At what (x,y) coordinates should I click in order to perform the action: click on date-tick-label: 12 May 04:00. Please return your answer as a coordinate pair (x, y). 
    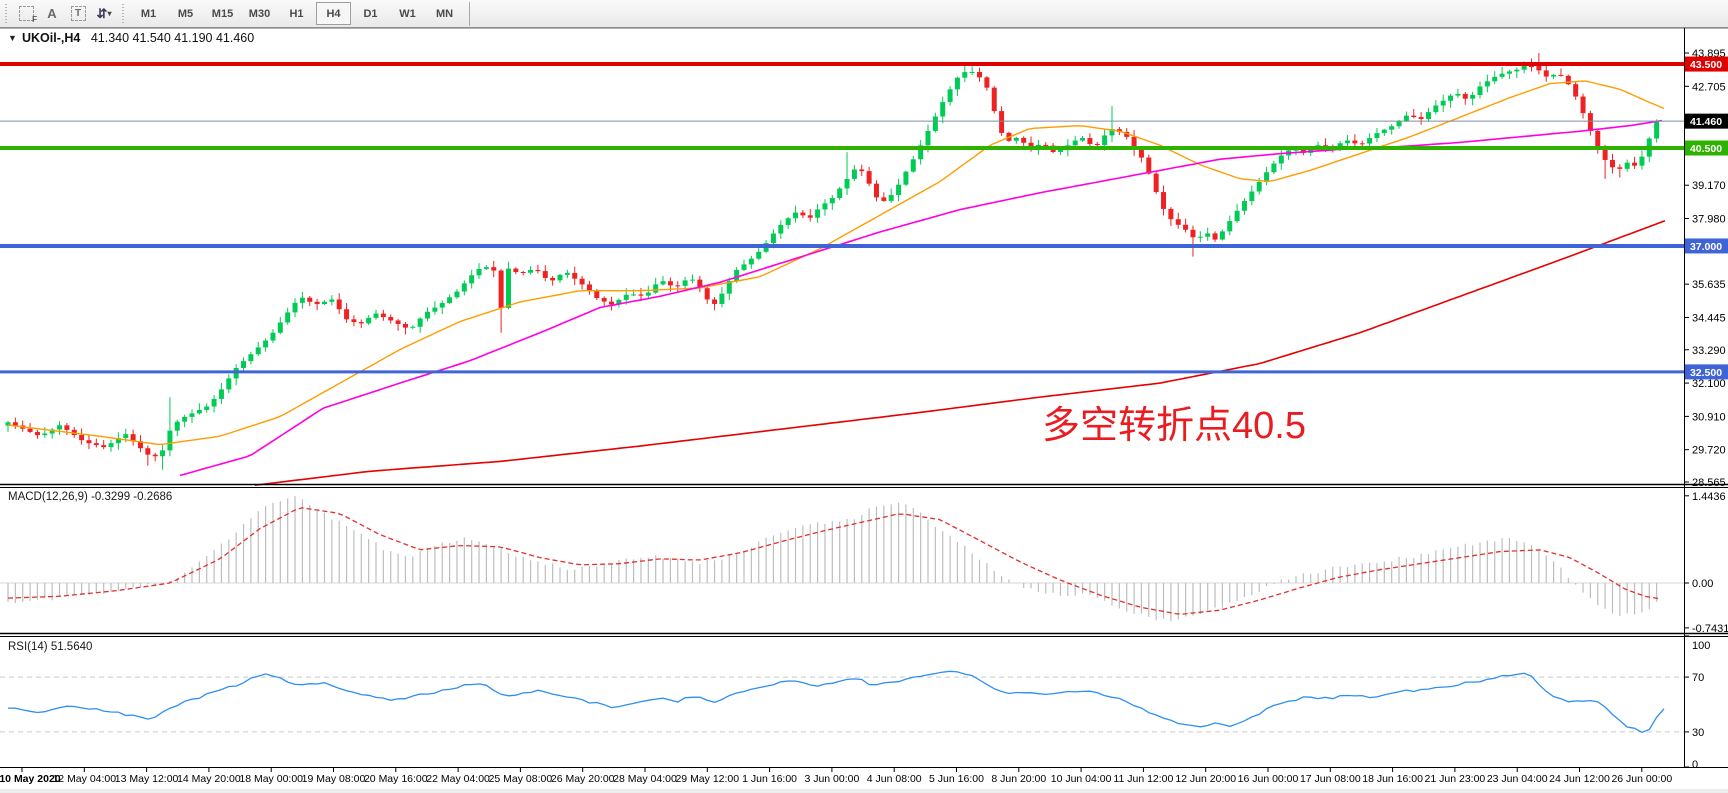
    Looking at the image, I should click on (84, 779).